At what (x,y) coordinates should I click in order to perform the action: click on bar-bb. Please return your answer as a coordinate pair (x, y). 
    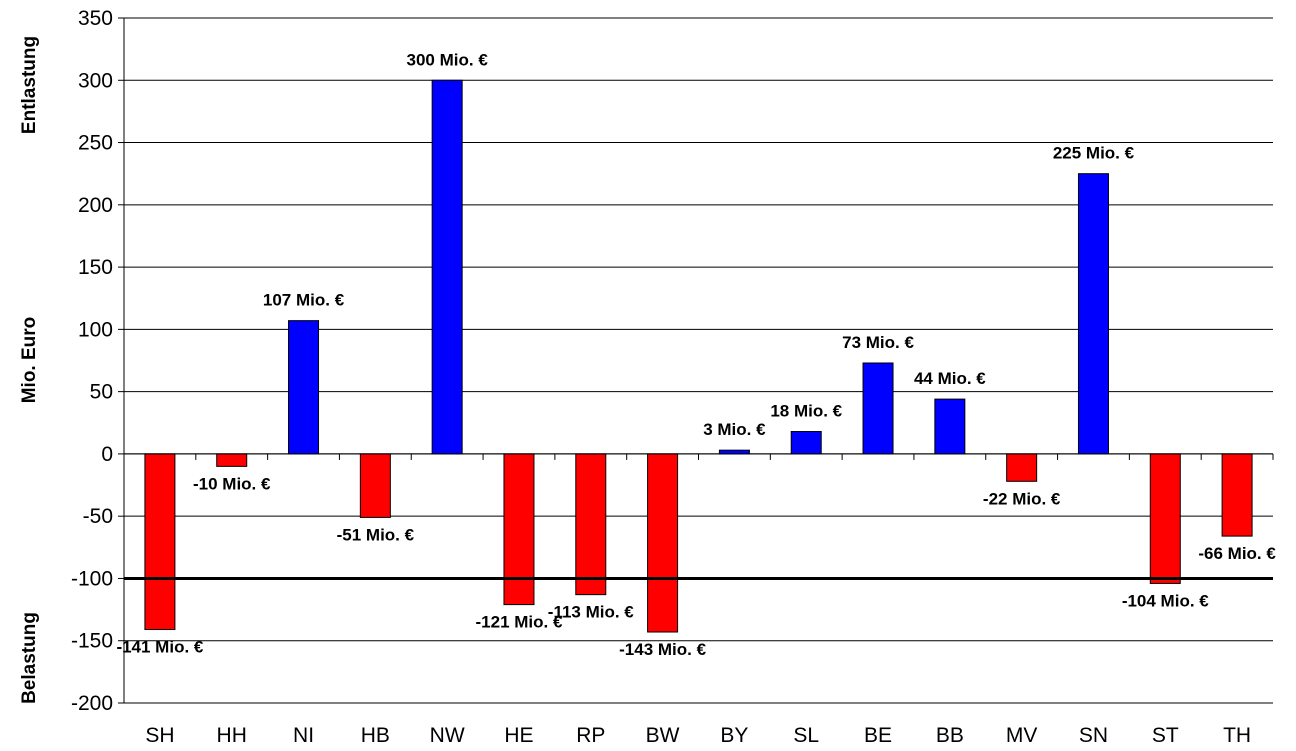
    Looking at the image, I should click on (950, 426).